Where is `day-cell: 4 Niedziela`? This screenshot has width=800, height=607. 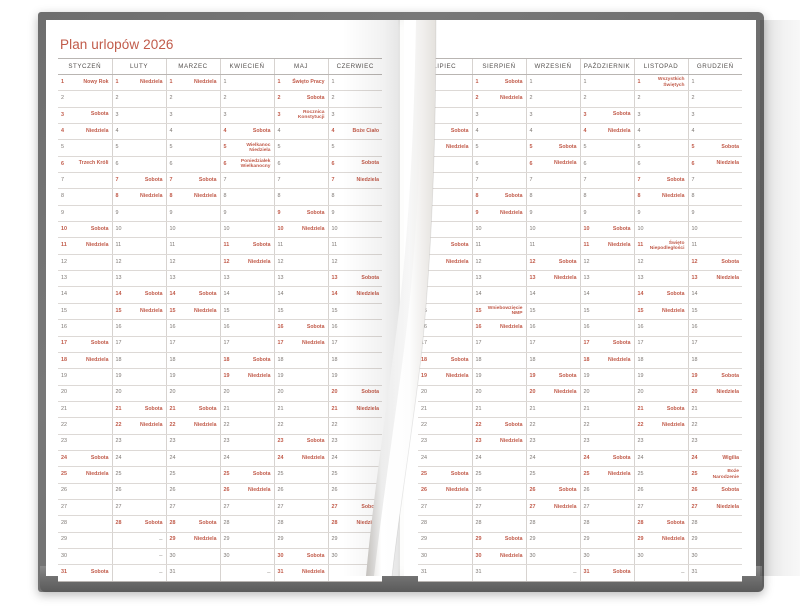 day-cell: 4 Niedziela is located at coordinates (85, 132).